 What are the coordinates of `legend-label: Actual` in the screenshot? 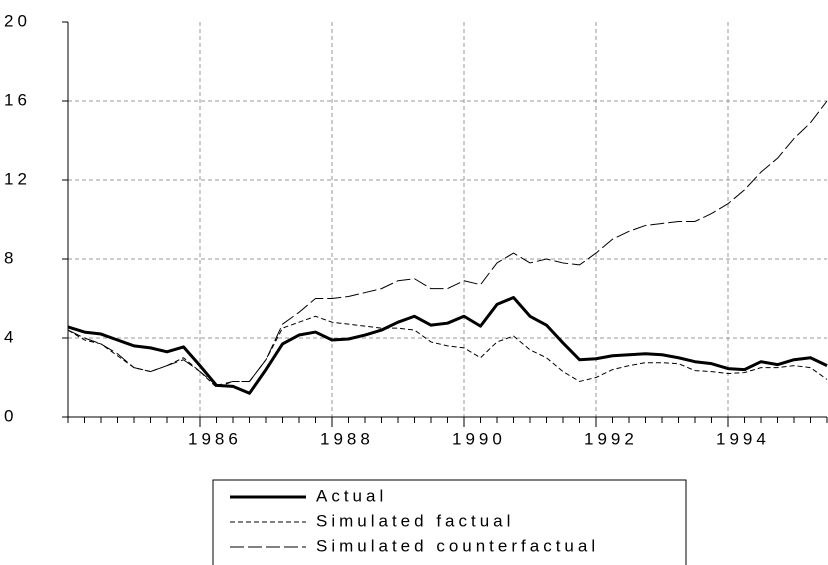 It's located at (351, 495).